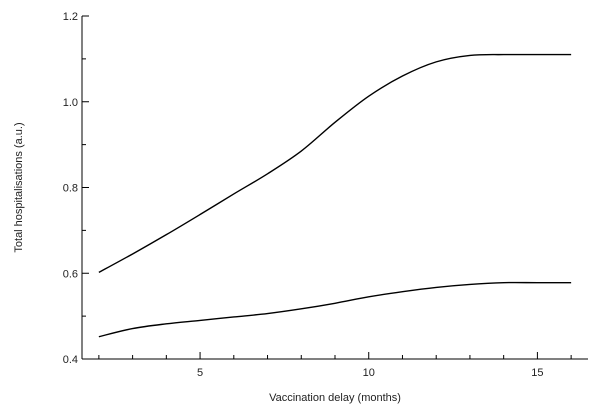 This screenshot has height=407, width=590. What do you see at coordinates (335, 398) in the screenshot?
I see `x-axis-label: Vaccination delay (months)` at bounding box center [335, 398].